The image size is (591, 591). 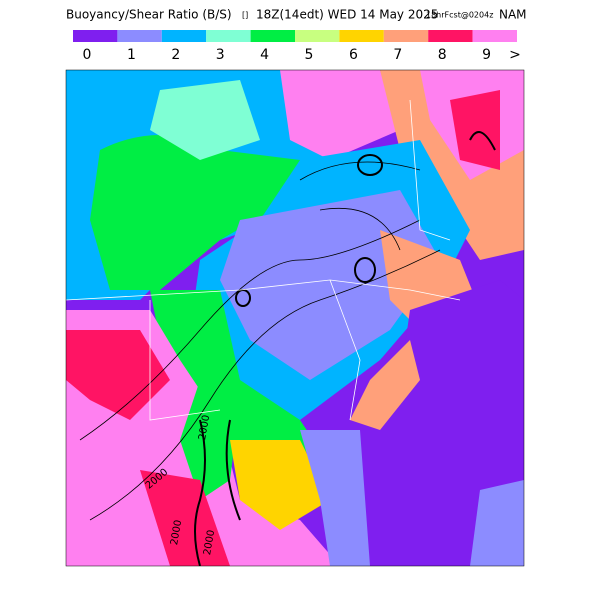 I want to click on title: Buoyancy/Shear Ratio (B/S), so click(x=149, y=15).